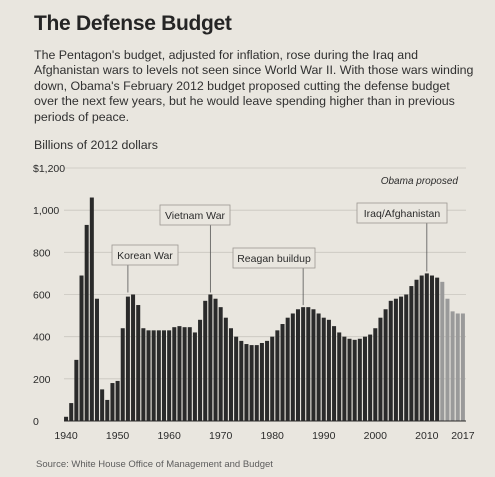 The image size is (495, 477). Describe the element at coordinates (420, 181) in the screenshot. I see `proposed-label: Obama proposed` at that location.